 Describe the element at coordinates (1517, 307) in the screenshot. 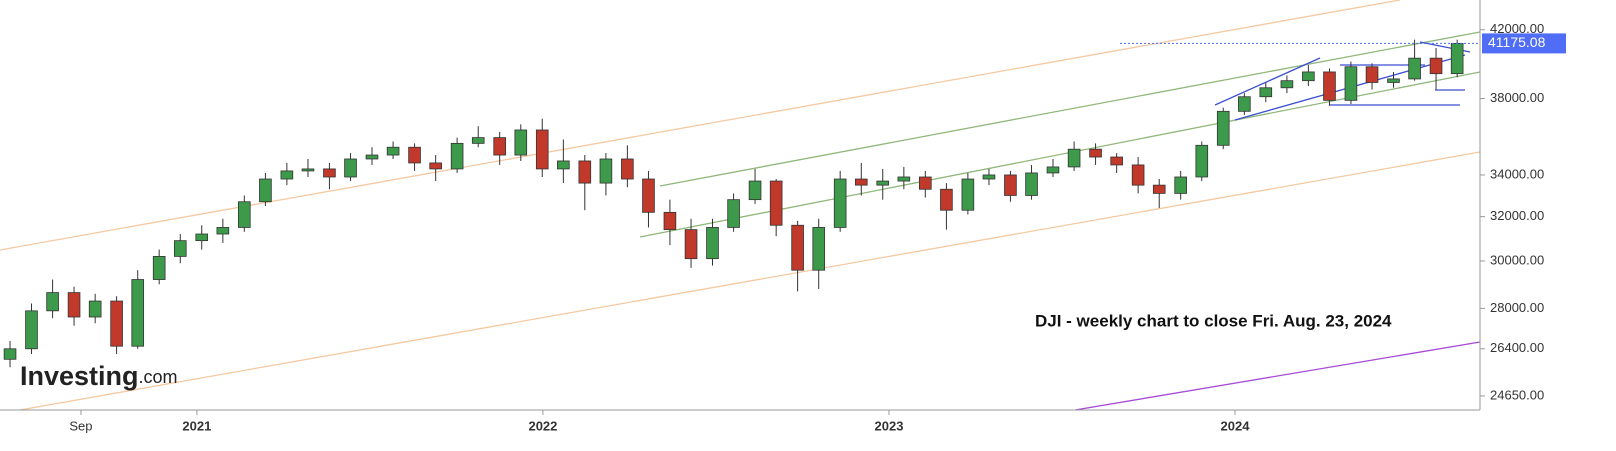

I see `y-tick-label: 28000.00` at that location.